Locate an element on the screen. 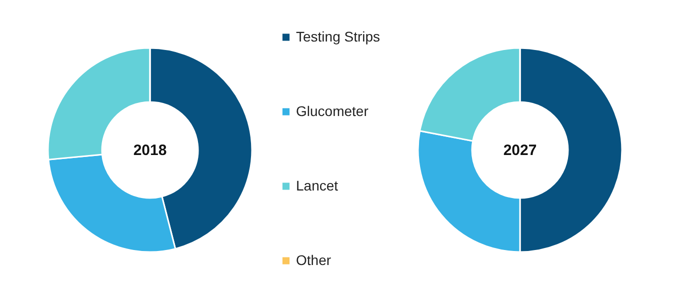  legend-label: Other is located at coordinates (314, 260).